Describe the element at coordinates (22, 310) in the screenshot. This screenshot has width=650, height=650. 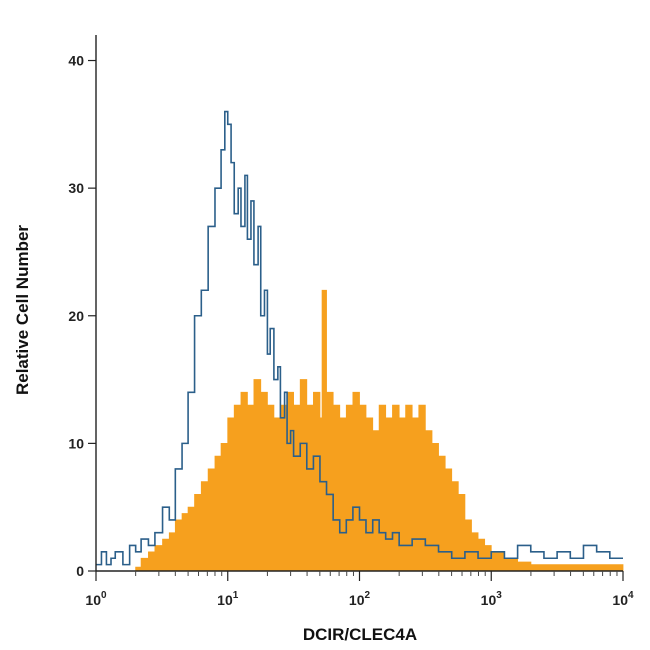
I see `y-axis-title: Relative Cell Number` at that location.